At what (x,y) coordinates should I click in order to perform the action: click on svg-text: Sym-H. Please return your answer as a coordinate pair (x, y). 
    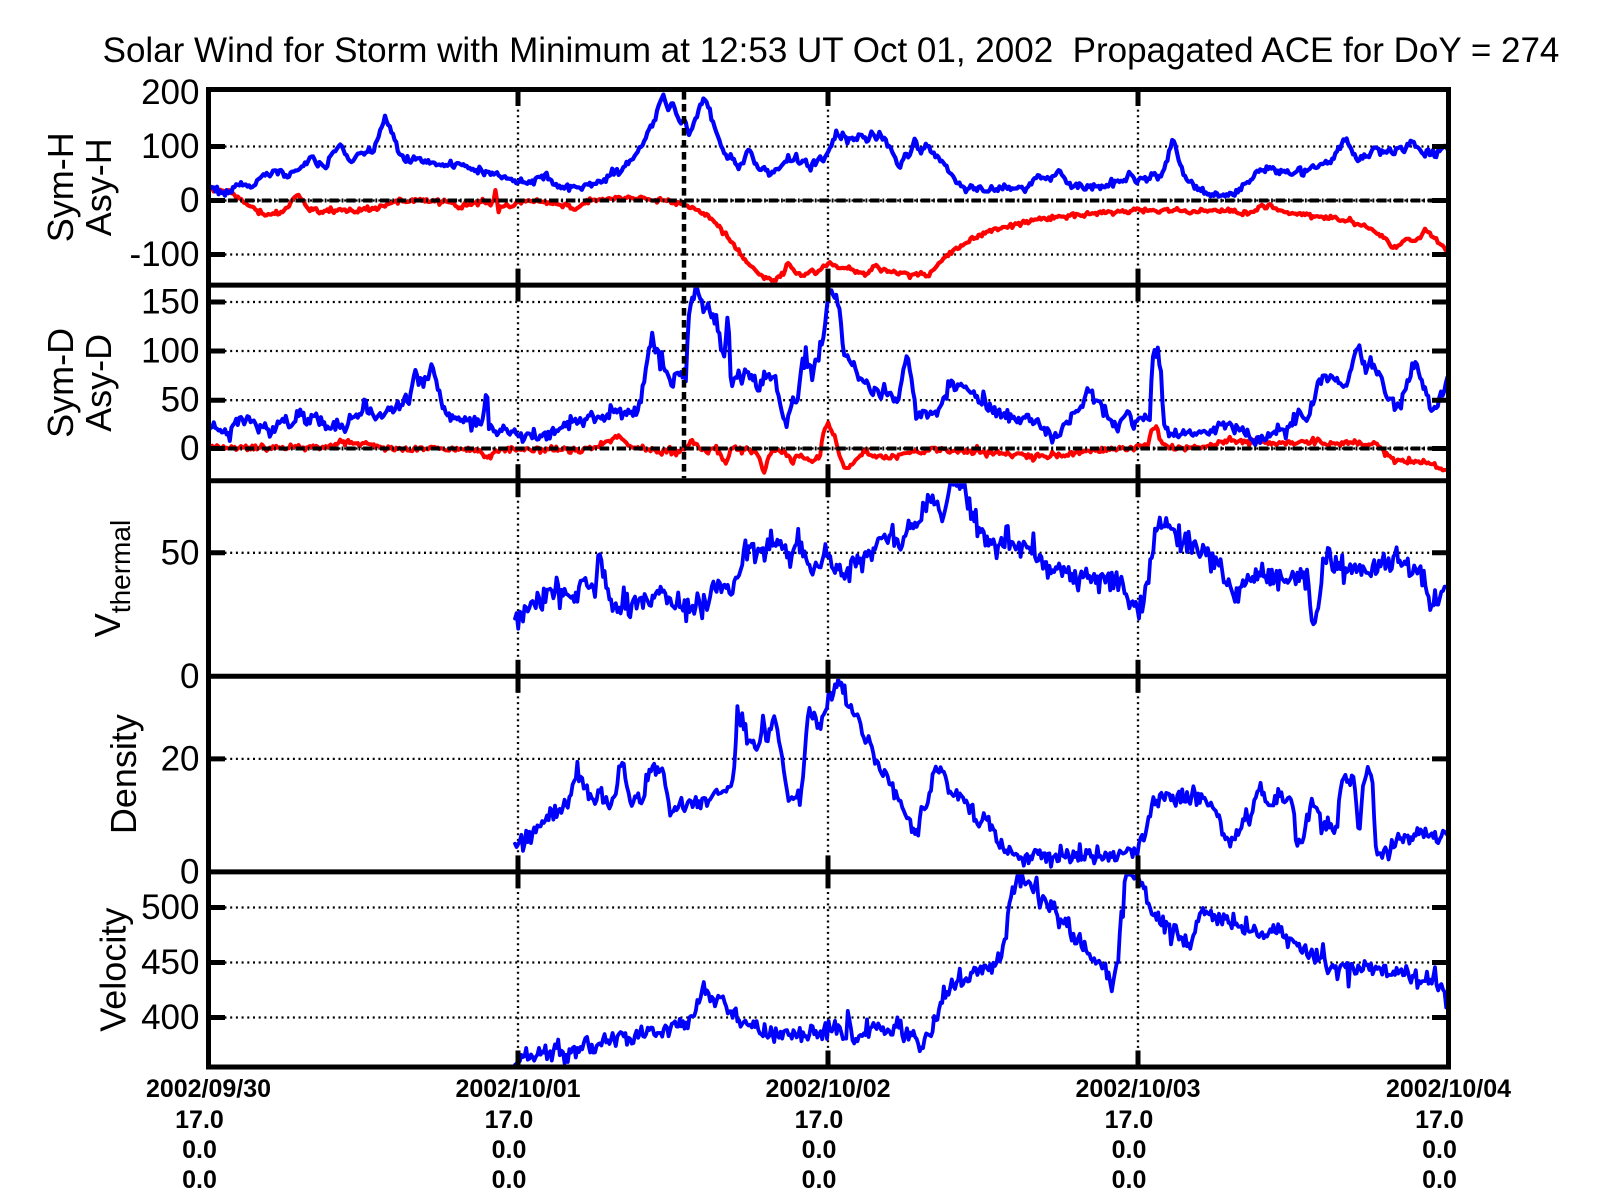
    Looking at the image, I should click on (60, 187).